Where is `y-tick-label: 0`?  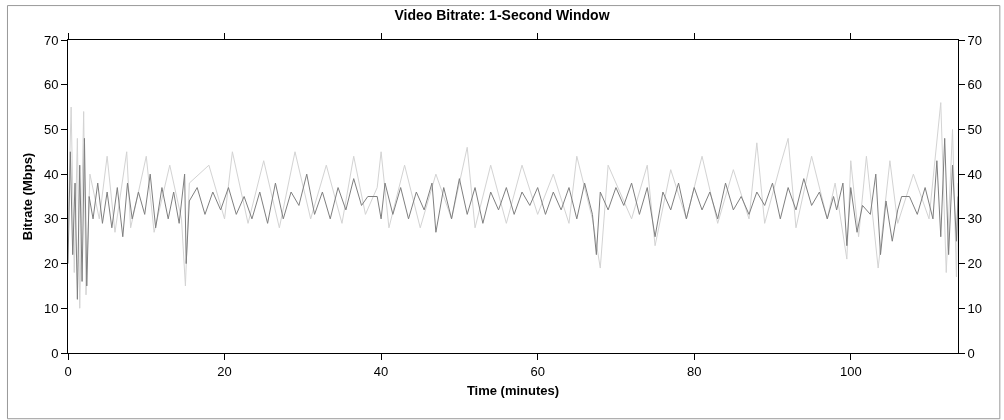 y-tick-label: 0 is located at coordinates (55, 353).